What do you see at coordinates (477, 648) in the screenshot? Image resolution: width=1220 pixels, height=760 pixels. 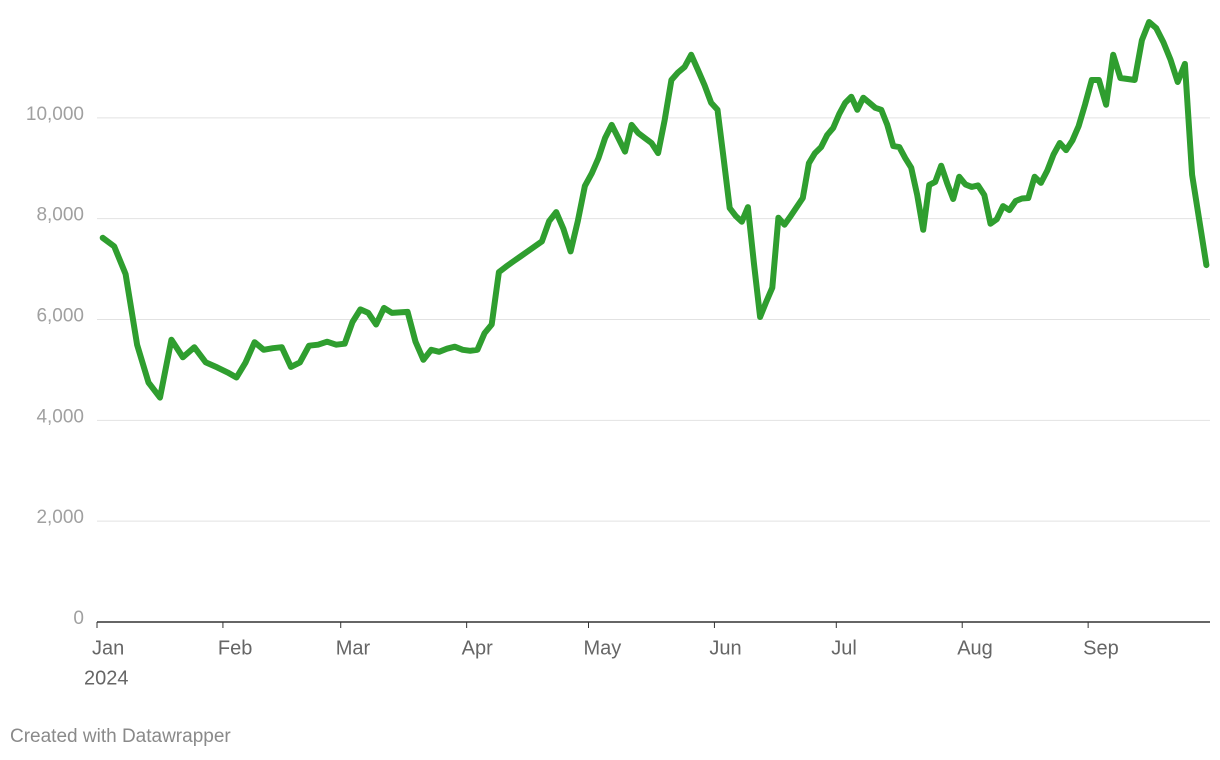 I see `x-tick-label: Apr` at bounding box center [477, 648].